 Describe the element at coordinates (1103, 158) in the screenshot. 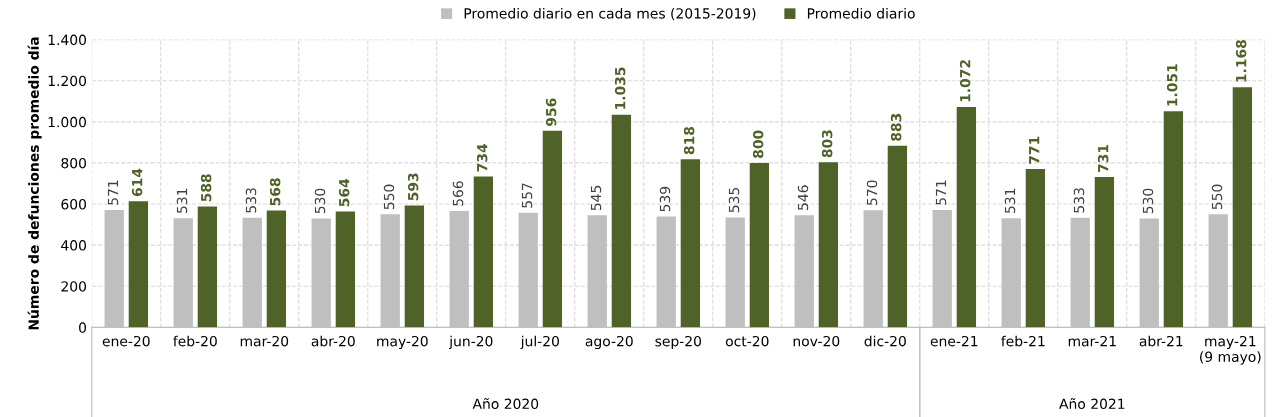

I see `data-label: 731` at that location.